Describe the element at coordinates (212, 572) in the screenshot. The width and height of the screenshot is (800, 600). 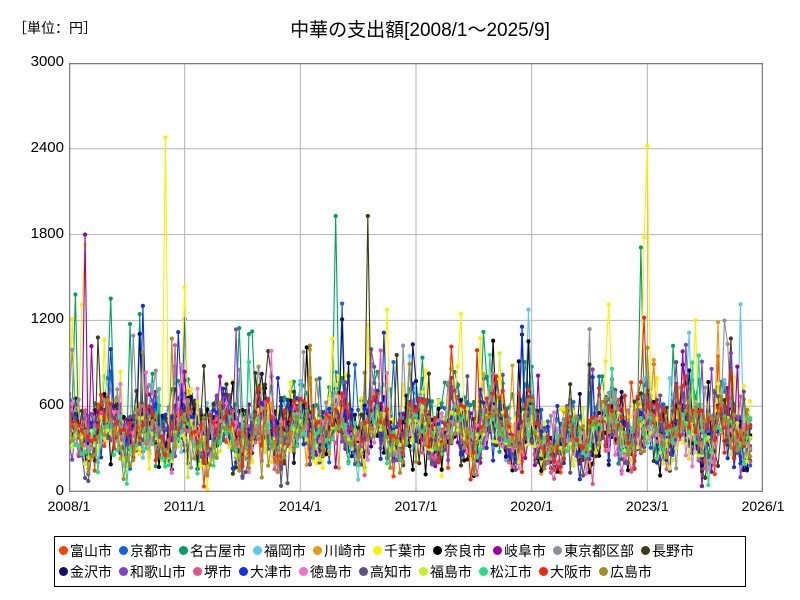
I see `legend-item-堺市: 堺市` at that location.